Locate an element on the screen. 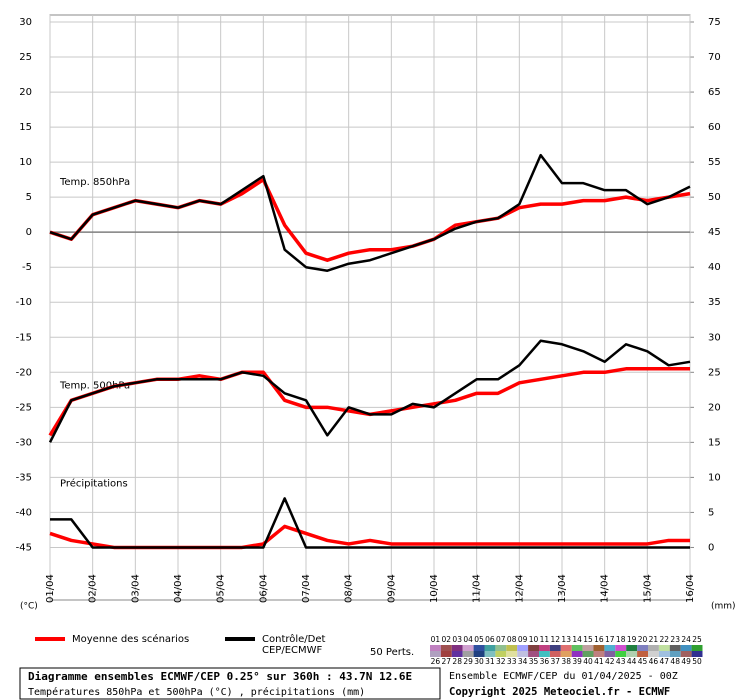  member-label: 48 is located at coordinates (675, 661).